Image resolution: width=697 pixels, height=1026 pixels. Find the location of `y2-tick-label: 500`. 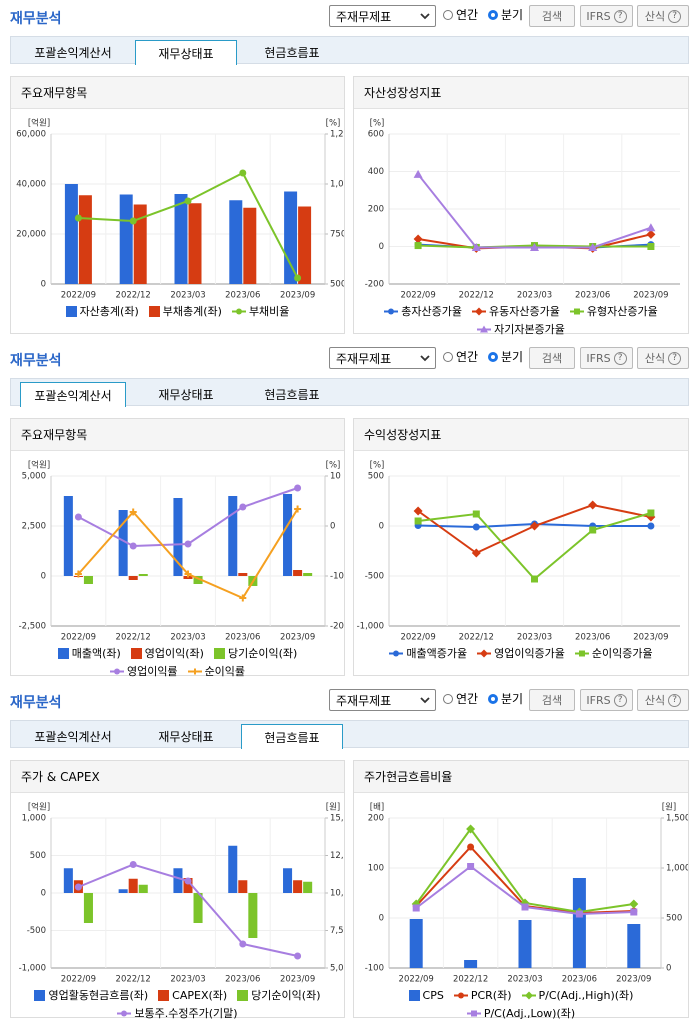

y2-tick-label: 500 is located at coordinates (337, 285).